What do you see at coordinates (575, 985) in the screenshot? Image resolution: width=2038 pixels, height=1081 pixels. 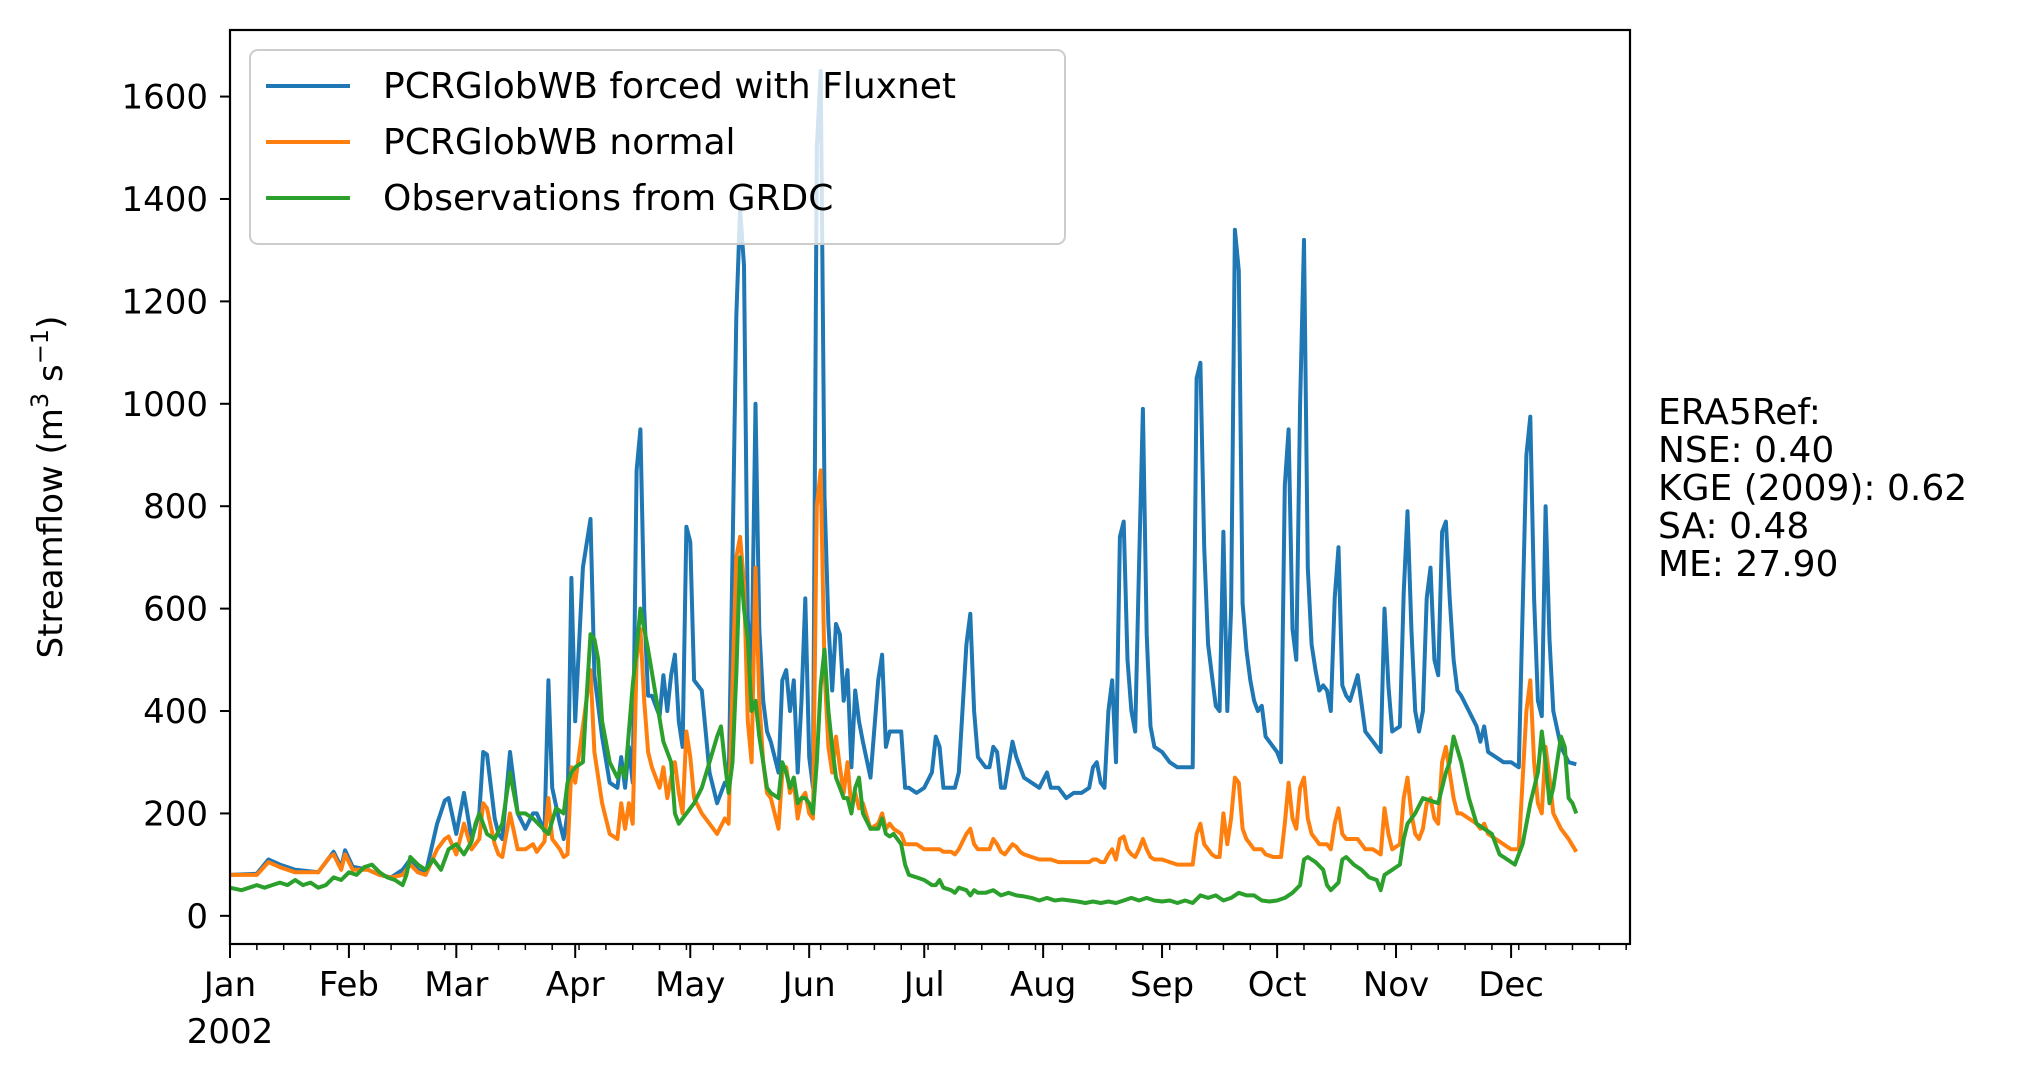 I see `x-tick-label: Apr` at bounding box center [575, 985].